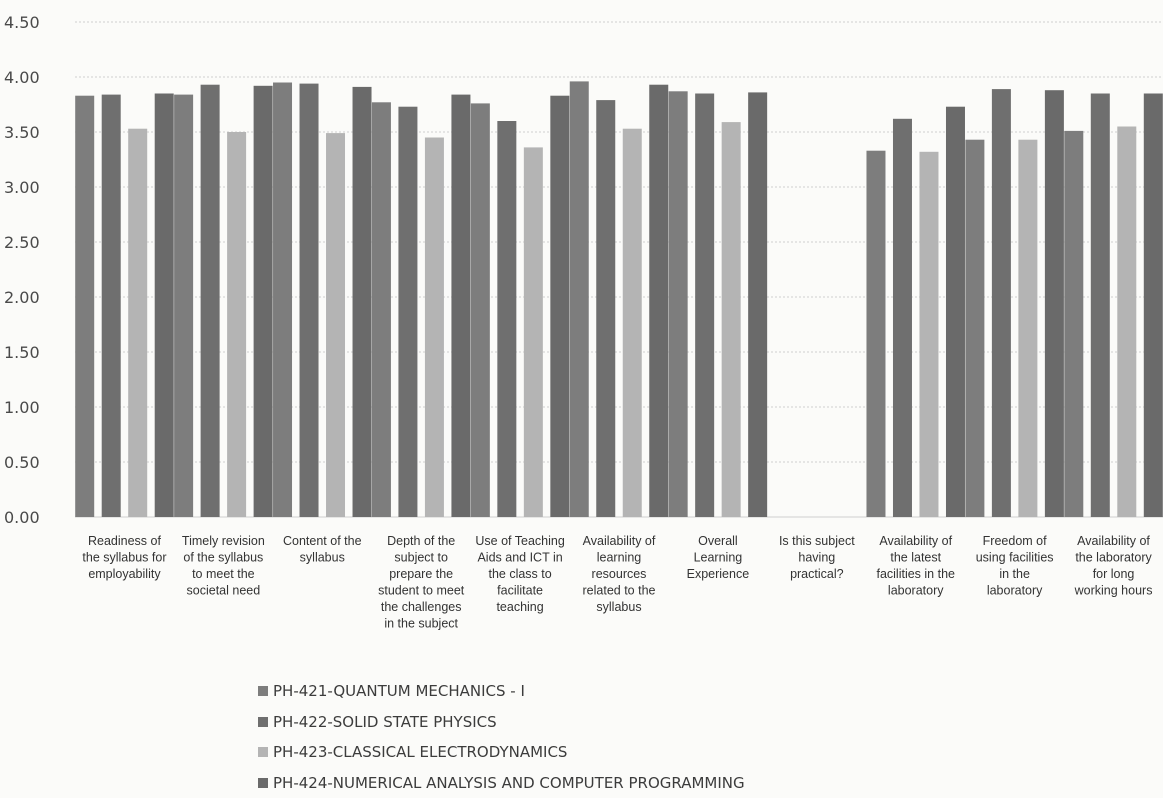 This screenshot has height=798, width=1163. Describe the element at coordinates (22, 352) in the screenshot. I see `y-tick-label: 1.50` at that location.